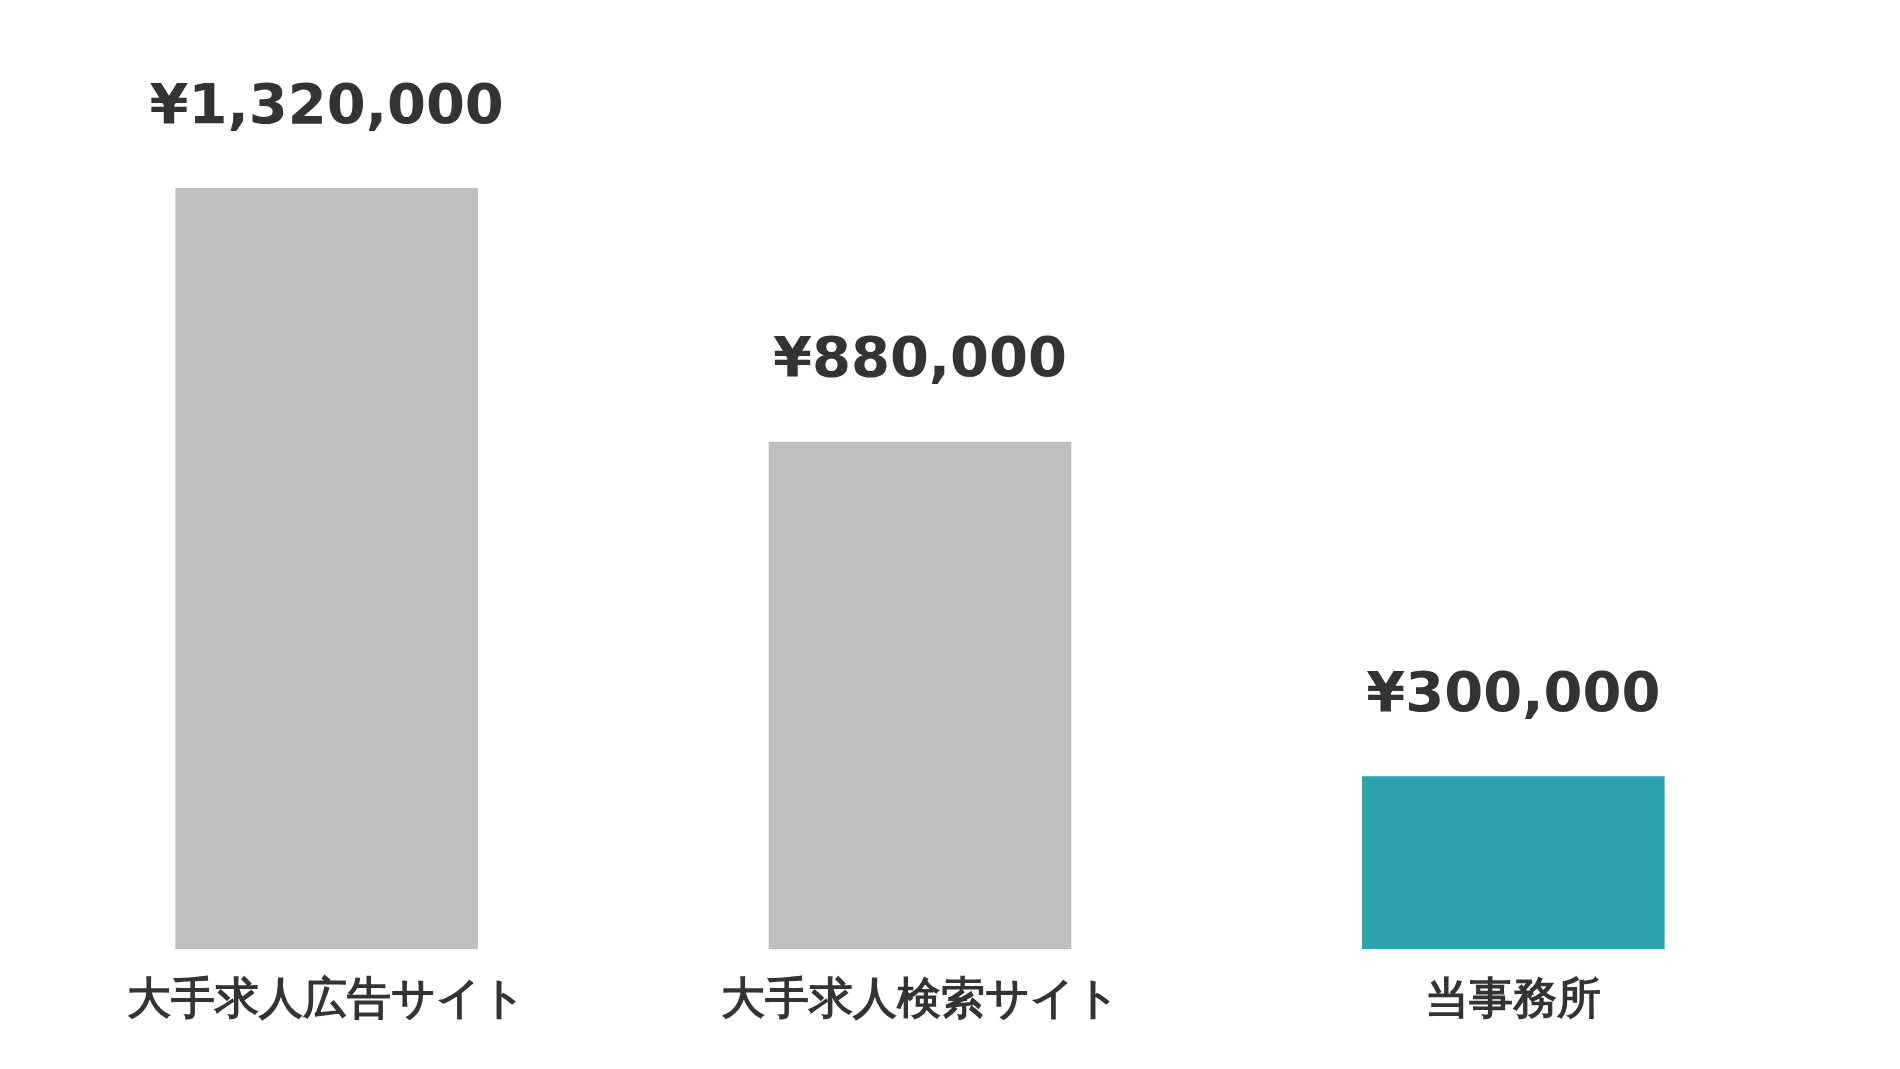 This screenshot has height=1069, width=1900. I want to click on data-label: ¥1,320,000, so click(326, 103).